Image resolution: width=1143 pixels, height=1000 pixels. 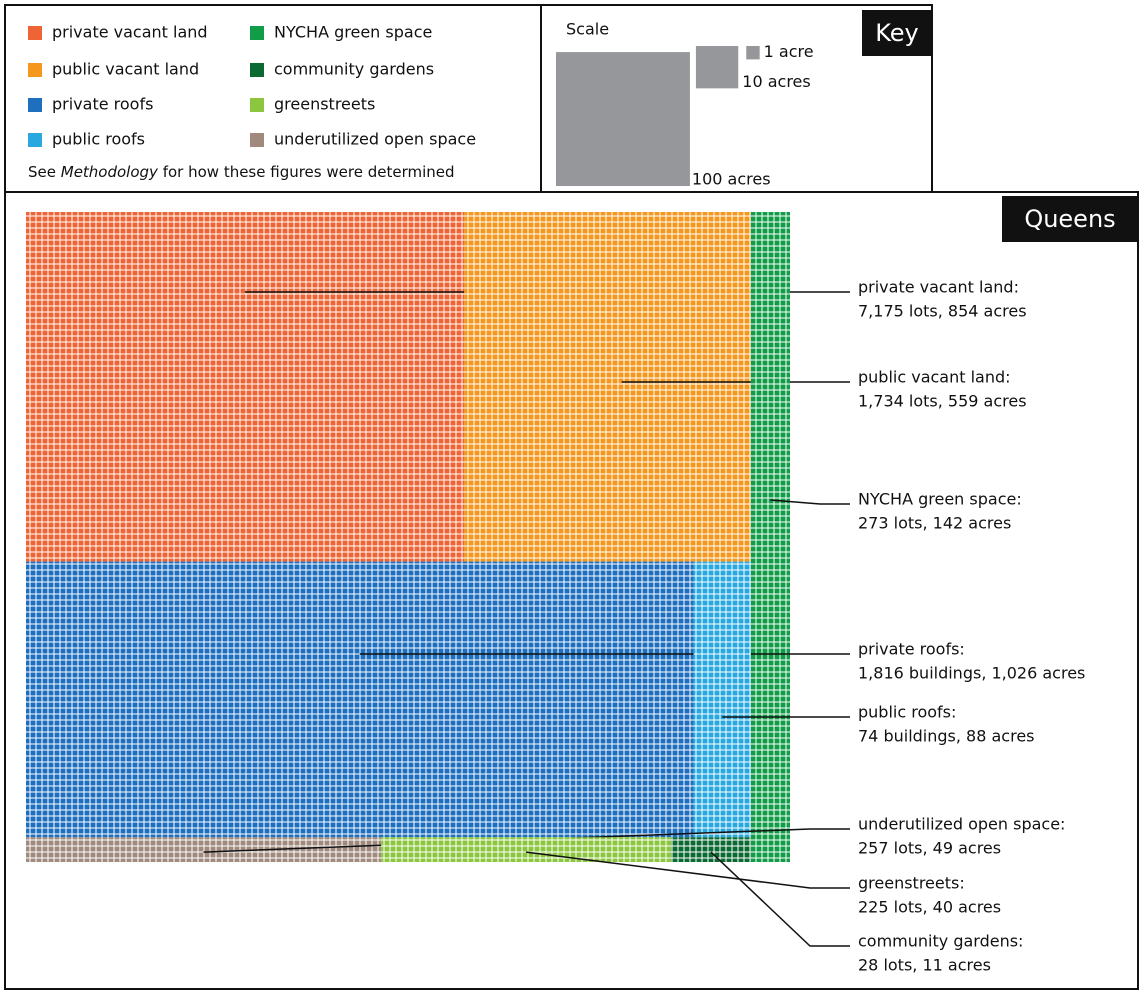 What do you see at coordinates (929, 848) in the screenshot?
I see `callout-value: 257 lots, 49 acres` at bounding box center [929, 848].